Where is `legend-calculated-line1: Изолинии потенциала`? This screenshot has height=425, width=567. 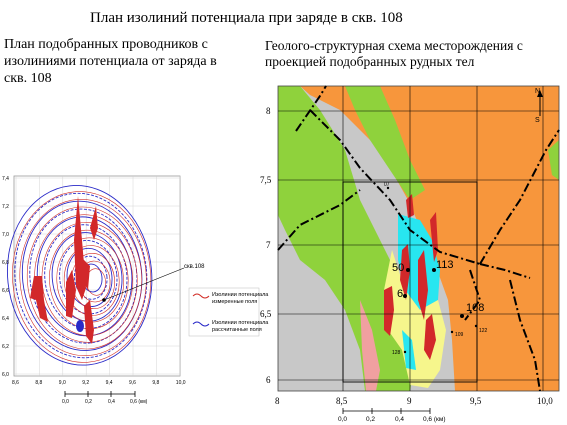
legend-calculated-line1: Изолинии потенциала is located at coordinates (240, 323).